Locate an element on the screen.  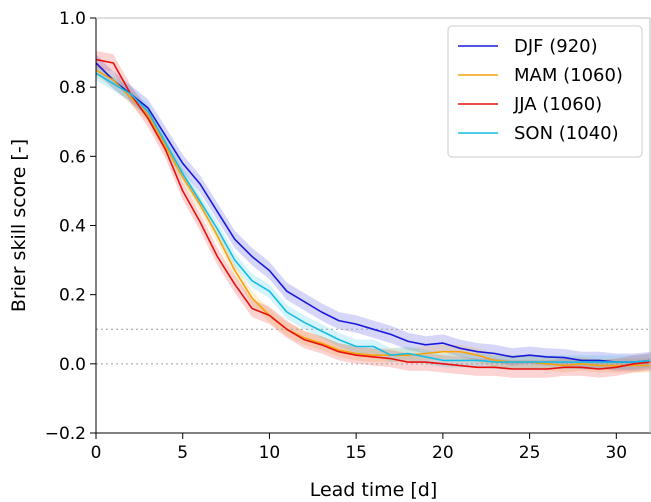
x-tick-label: 30 is located at coordinates (616, 453).